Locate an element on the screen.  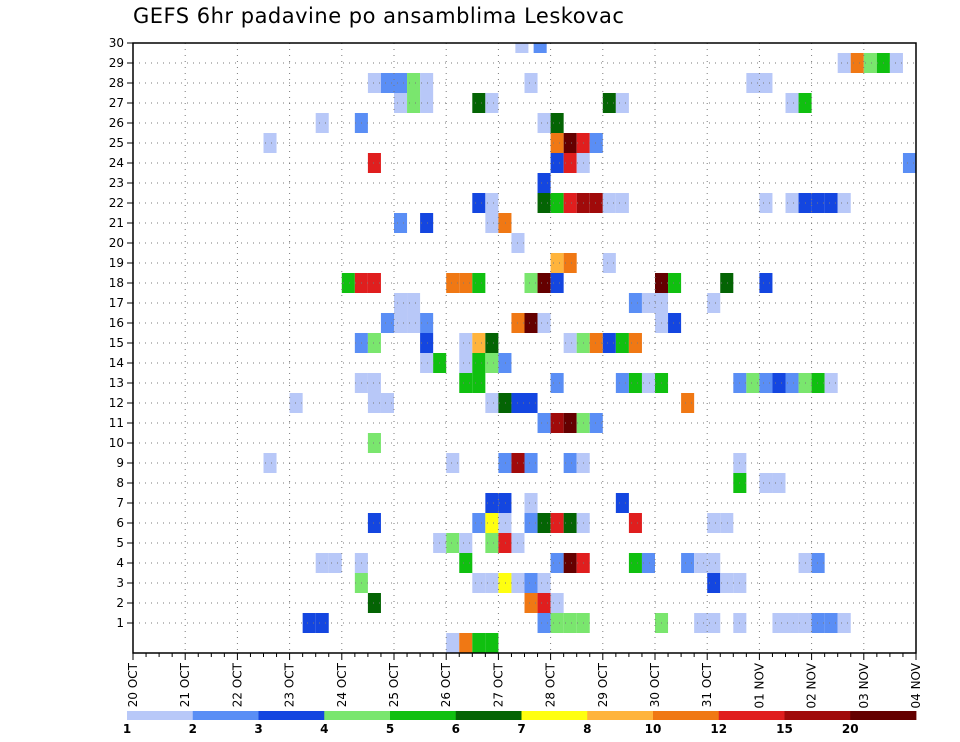
colorbar-label: 6 is located at coordinates (456, 729).